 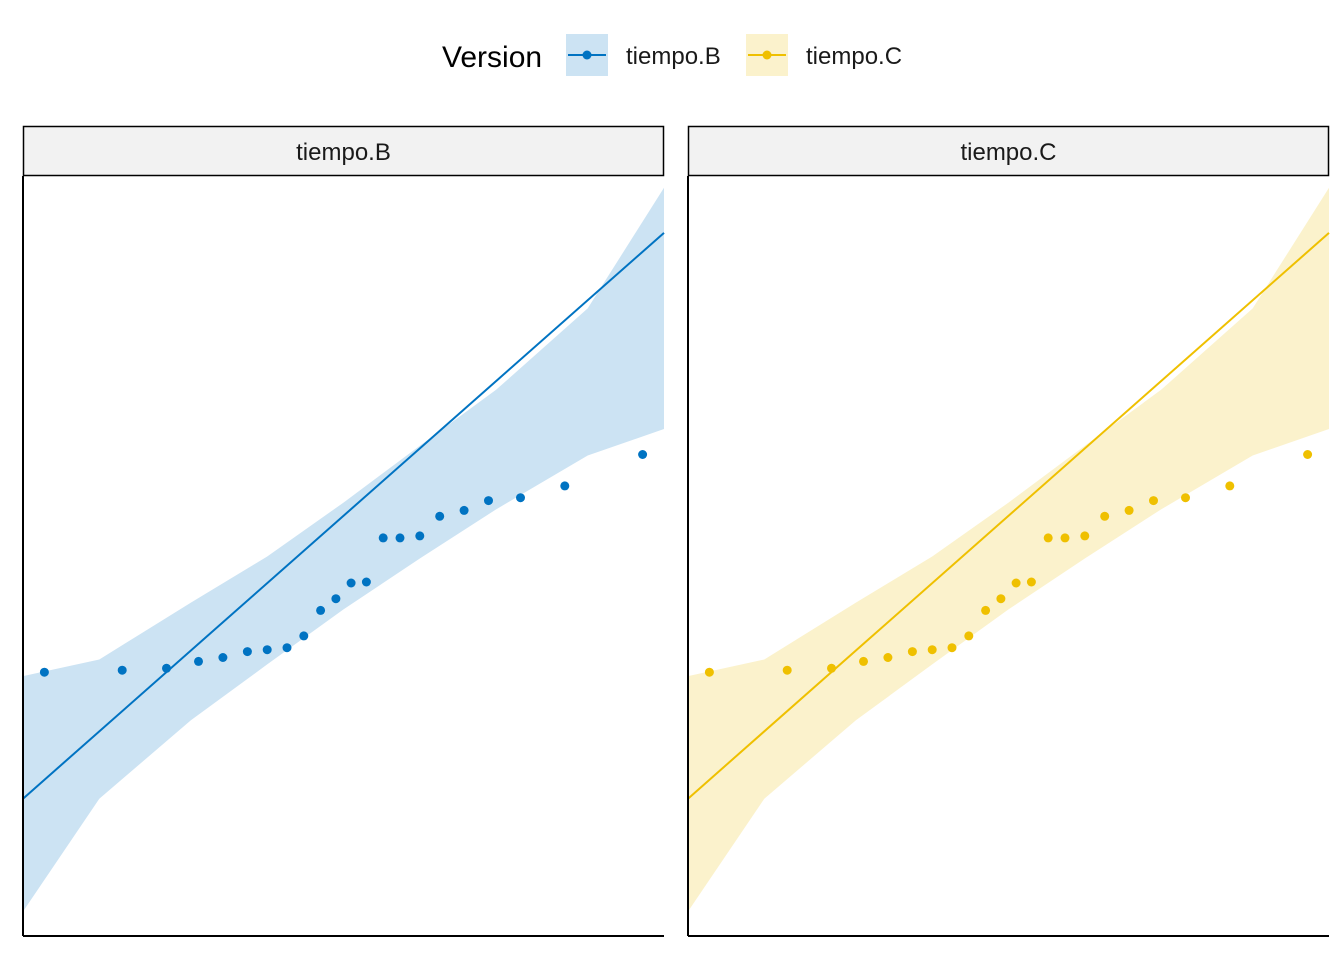 I want to click on strip-label-tiempo-b: tiempo.B, so click(x=343, y=152).